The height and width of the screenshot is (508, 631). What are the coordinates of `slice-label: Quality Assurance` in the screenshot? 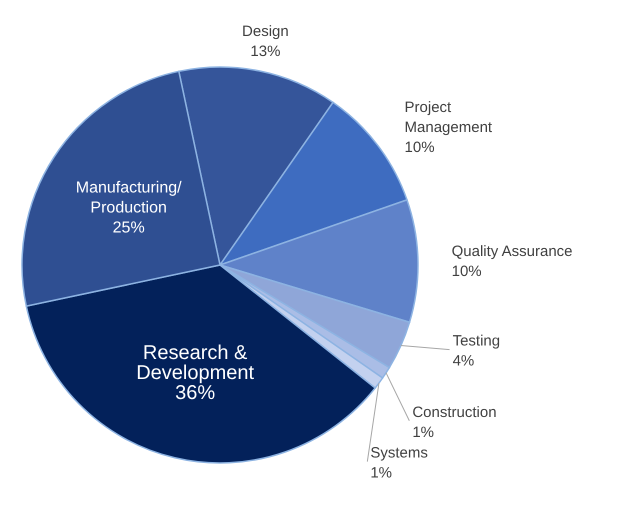 It's located at (512, 251).